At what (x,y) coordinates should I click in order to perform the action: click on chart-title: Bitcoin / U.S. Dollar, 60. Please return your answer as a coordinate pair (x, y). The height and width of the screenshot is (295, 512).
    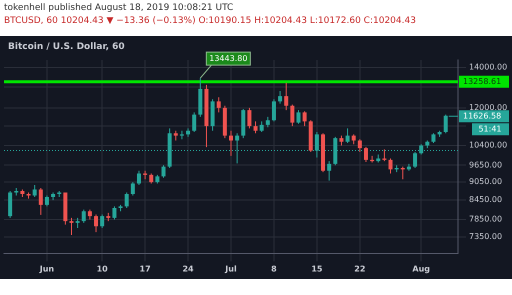
    Looking at the image, I should click on (66, 47).